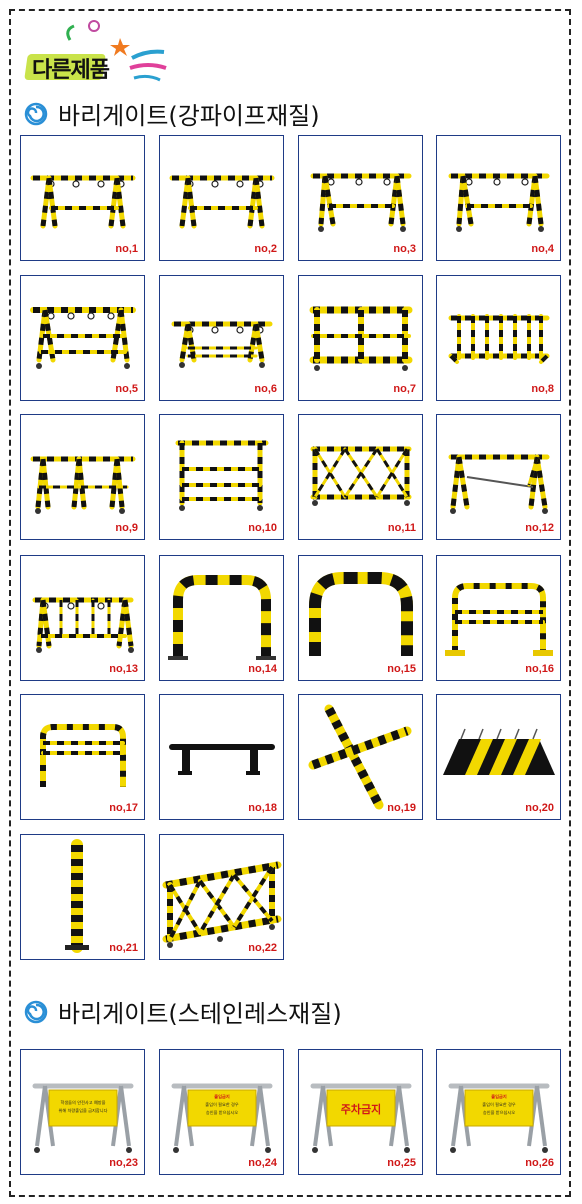  Describe the element at coordinates (262, 948) in the screenshot. I see `product-label: no,22` at that location.